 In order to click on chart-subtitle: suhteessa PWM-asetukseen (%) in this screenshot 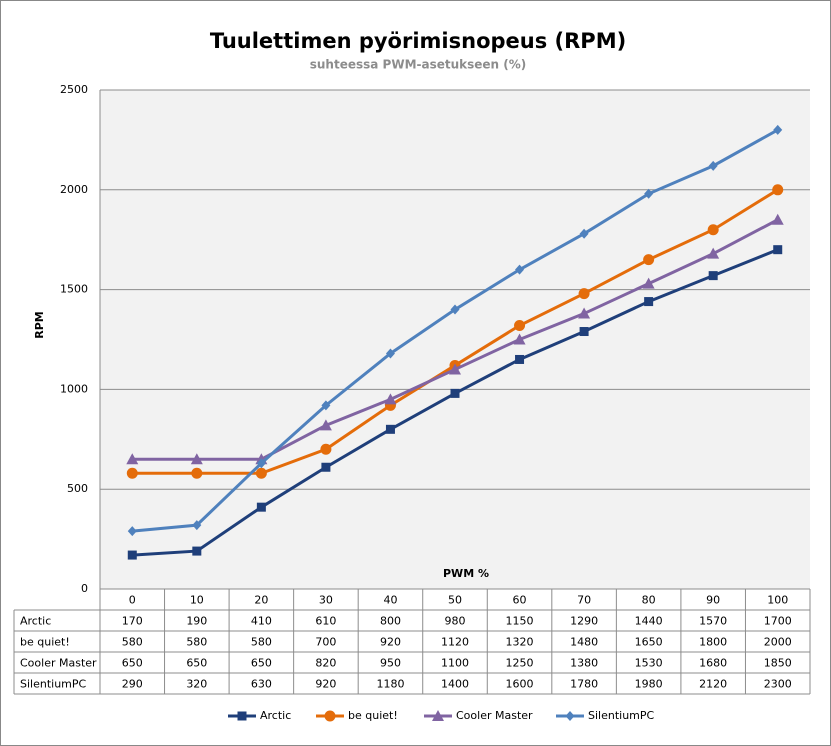, I will do `click(418, 65)`.